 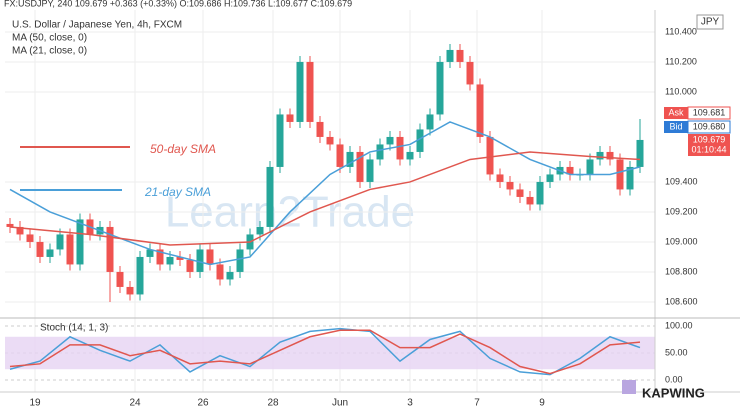 I want to click on currency-box, so click(x=710, y=22).